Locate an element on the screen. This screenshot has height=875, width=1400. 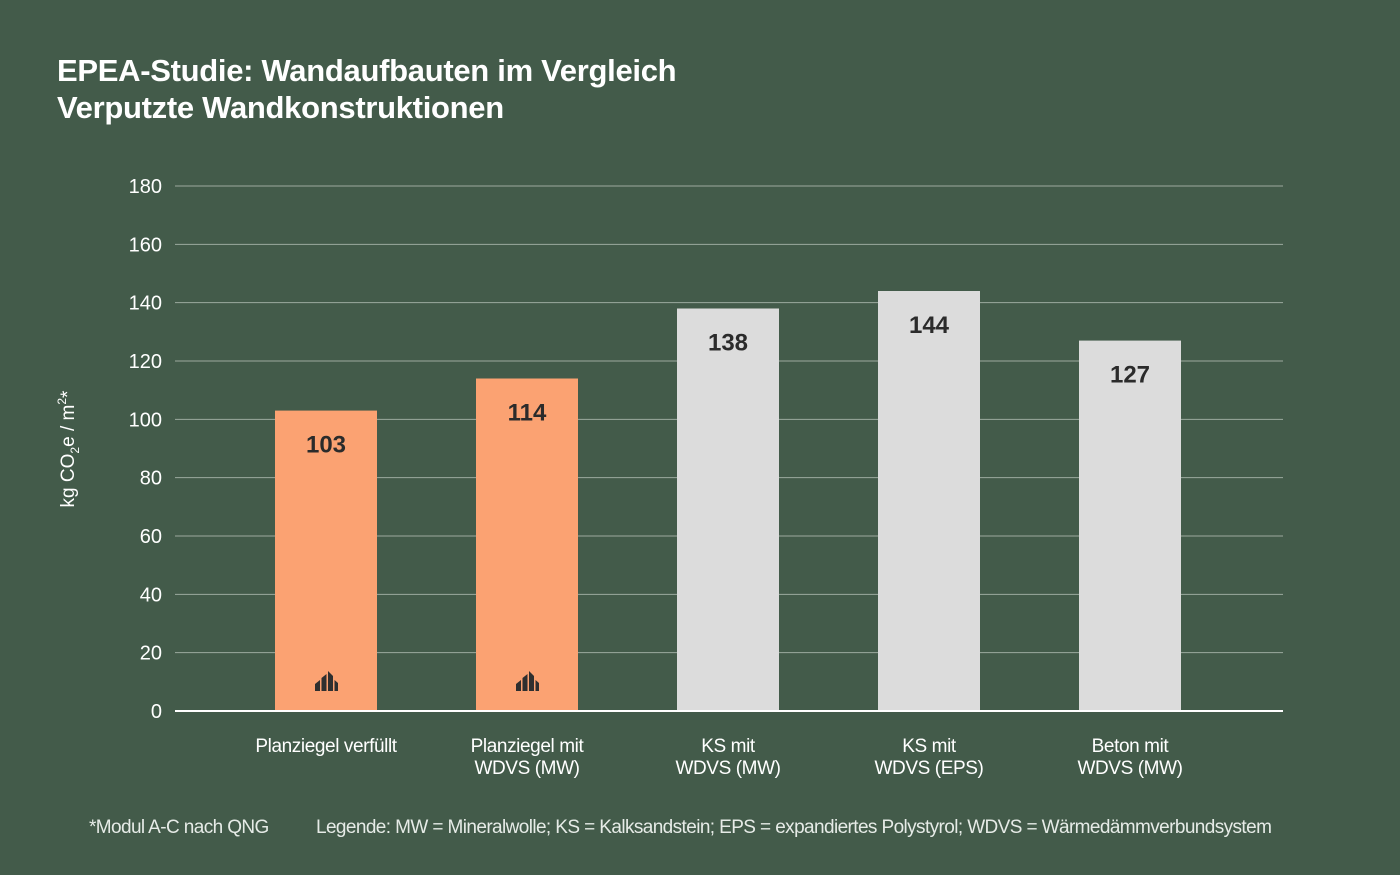
y-tick-label: 20 is located at coordinates (151, 654).